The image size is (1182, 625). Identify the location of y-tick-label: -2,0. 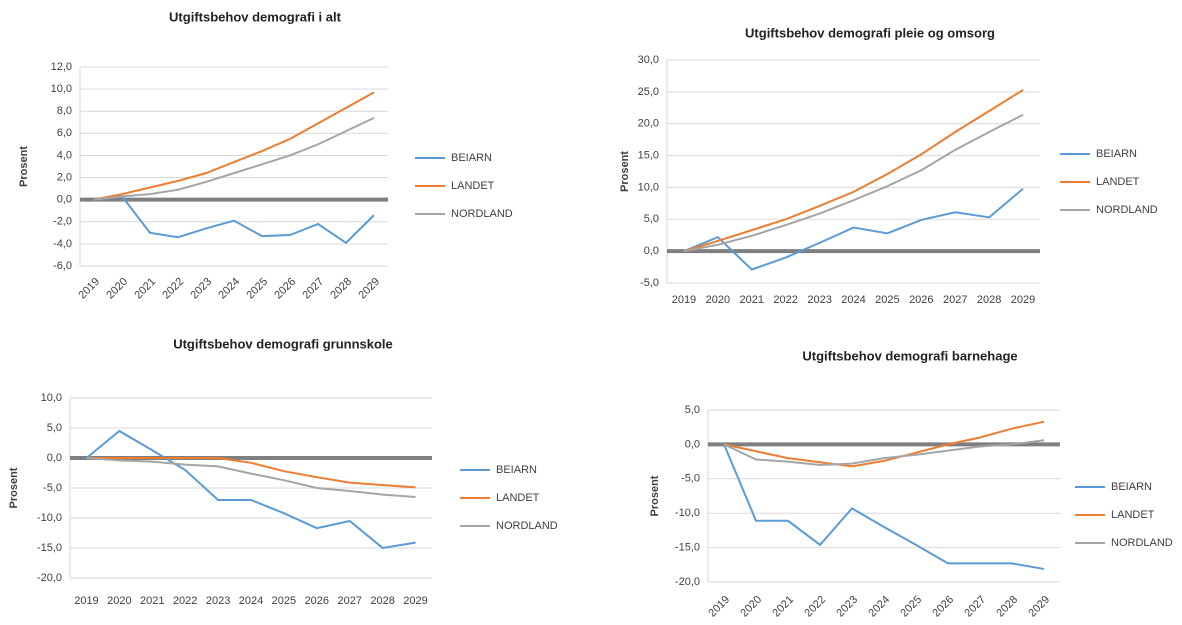
(62, 222).